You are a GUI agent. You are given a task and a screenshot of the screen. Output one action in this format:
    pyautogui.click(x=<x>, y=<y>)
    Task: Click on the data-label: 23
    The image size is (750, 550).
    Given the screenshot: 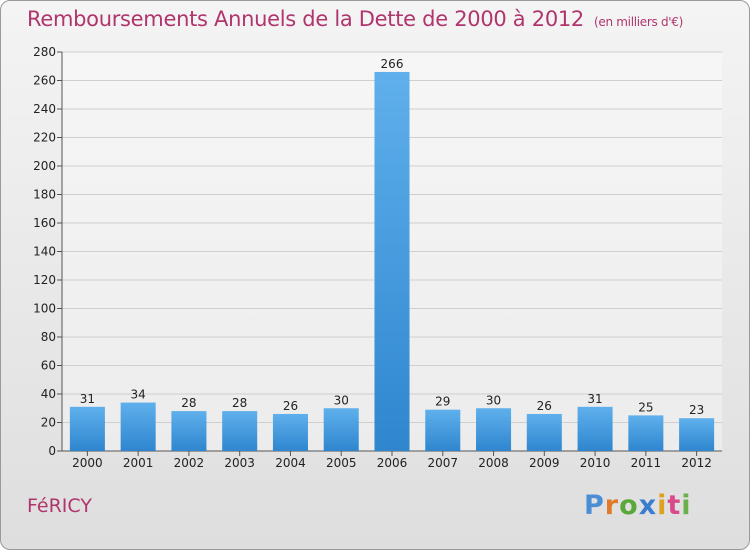 What is the action you would take?
    pyautogui.click(x=696, y=410)
    